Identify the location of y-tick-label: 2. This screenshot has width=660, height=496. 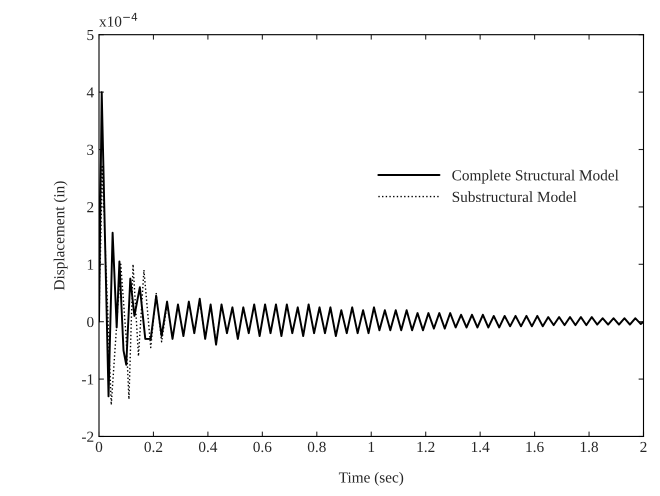
(90, 207).